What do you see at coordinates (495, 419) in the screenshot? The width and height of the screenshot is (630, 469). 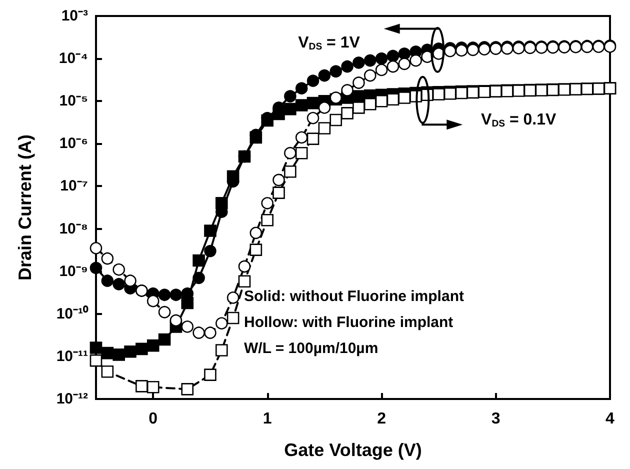 I see `x-tick-label: 3` at bounding box center [495, 419].